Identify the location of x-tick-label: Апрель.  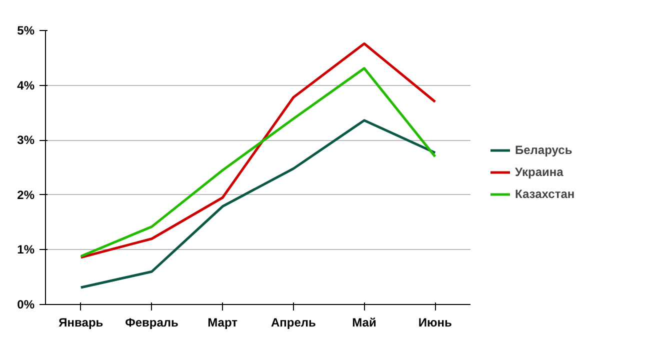
(293, 323).